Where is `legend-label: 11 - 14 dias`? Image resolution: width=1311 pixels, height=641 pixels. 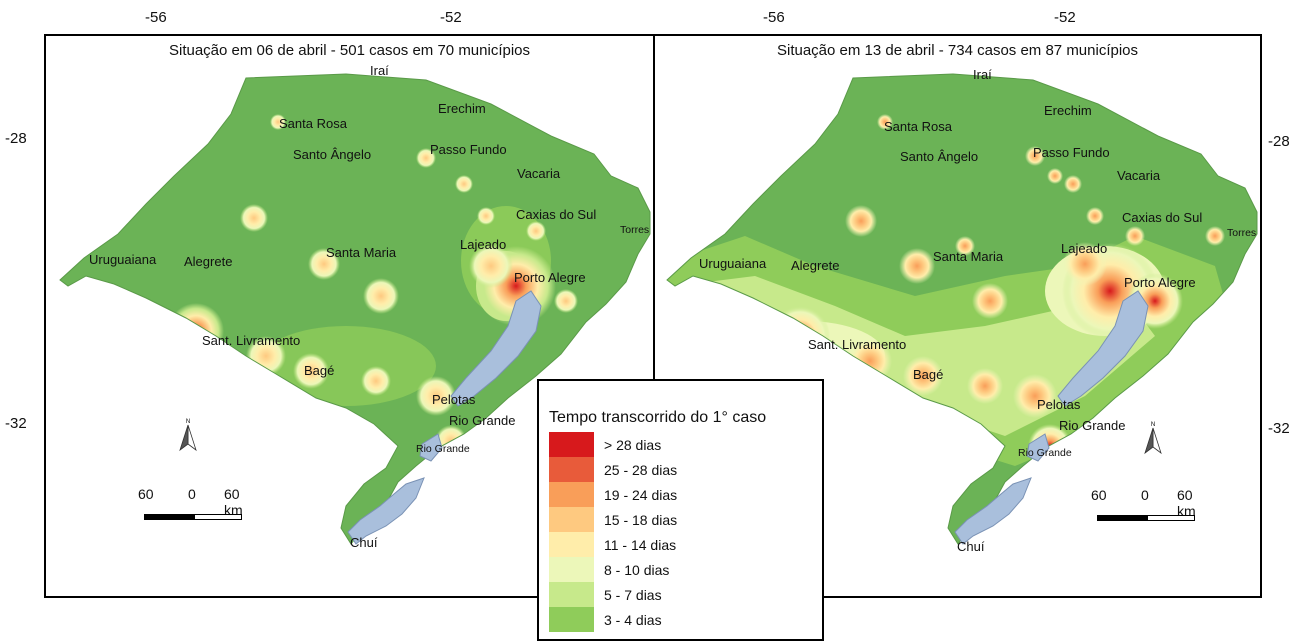
legend-label: 11 - 14 dias is located at coordinates (640, 544).